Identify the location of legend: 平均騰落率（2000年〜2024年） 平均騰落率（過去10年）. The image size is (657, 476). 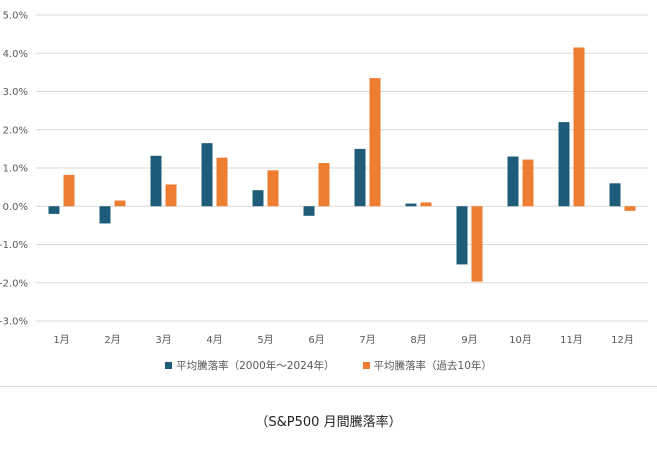
(328, 365).